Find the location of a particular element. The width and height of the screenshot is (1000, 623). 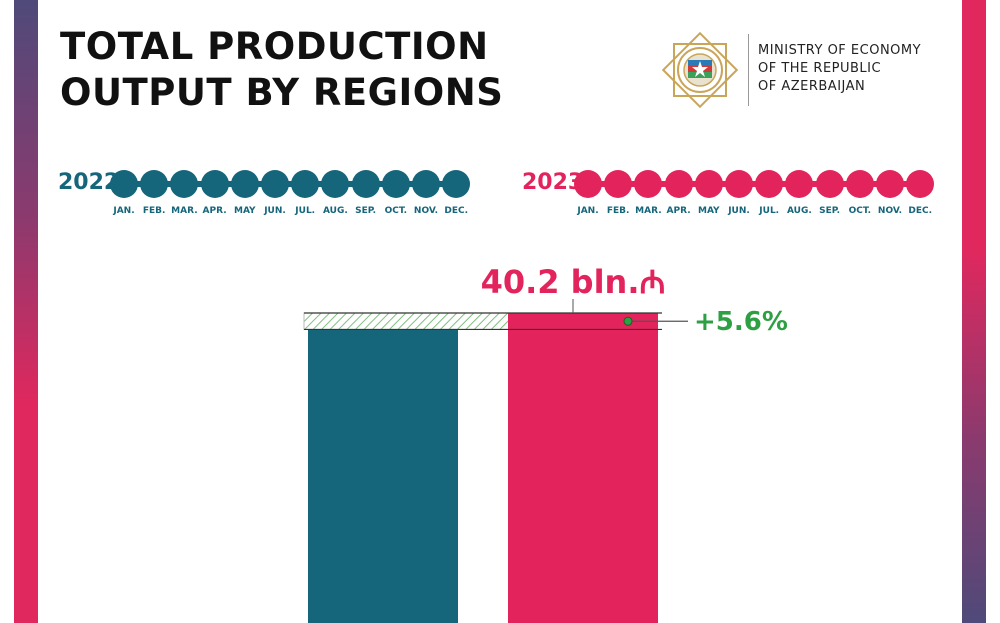

change-marker-dot is located at coordinates (628, 321).